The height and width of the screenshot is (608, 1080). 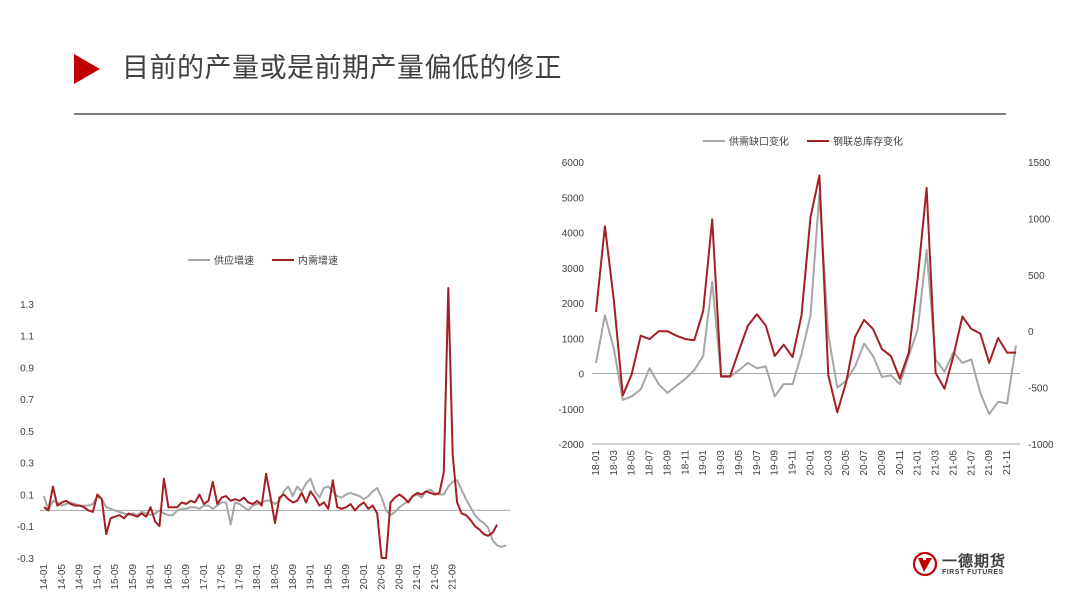 What do you see at coordinates (168, 577) in the screenshot?
I see `x-tick-label: 16-05` at bounding box center [168, 577].